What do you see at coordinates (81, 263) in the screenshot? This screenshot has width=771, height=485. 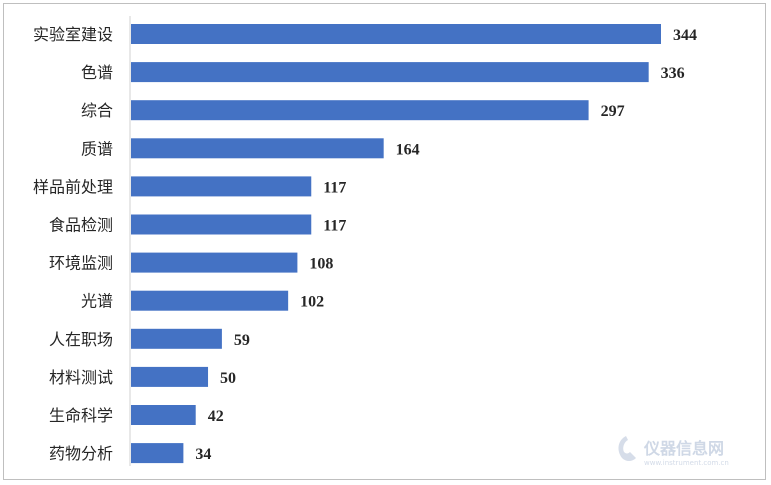 I see `category-label: 环境监测` at bounding box center [81, 263].